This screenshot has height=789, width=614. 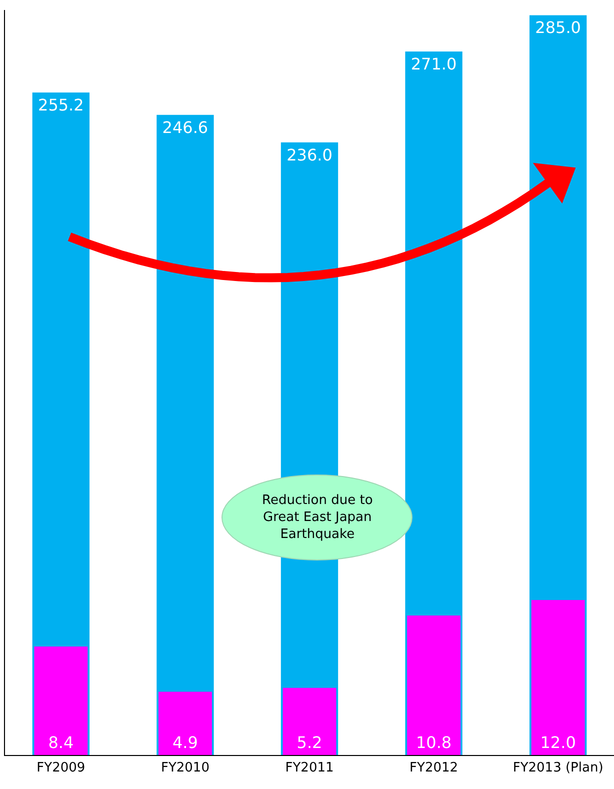 I want to click on data-label: 8.4, so click(x=61, y=742).